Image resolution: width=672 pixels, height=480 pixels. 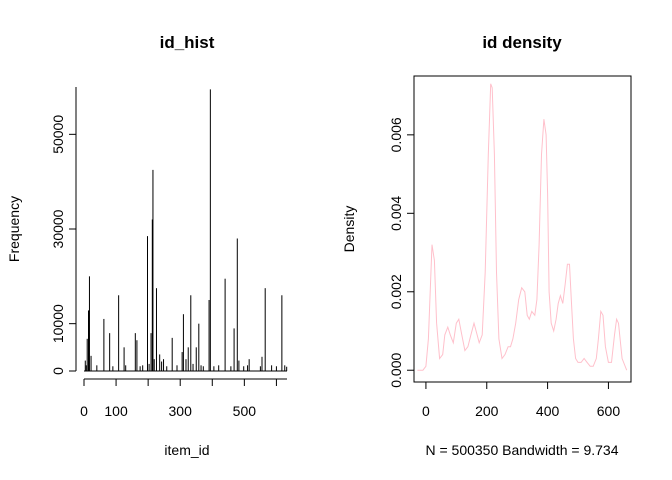 What do you see at coordinates (58, 228) in the screenshot?
I see `histogram-y-tick-label: 30000` at bounding box center [58, 228].